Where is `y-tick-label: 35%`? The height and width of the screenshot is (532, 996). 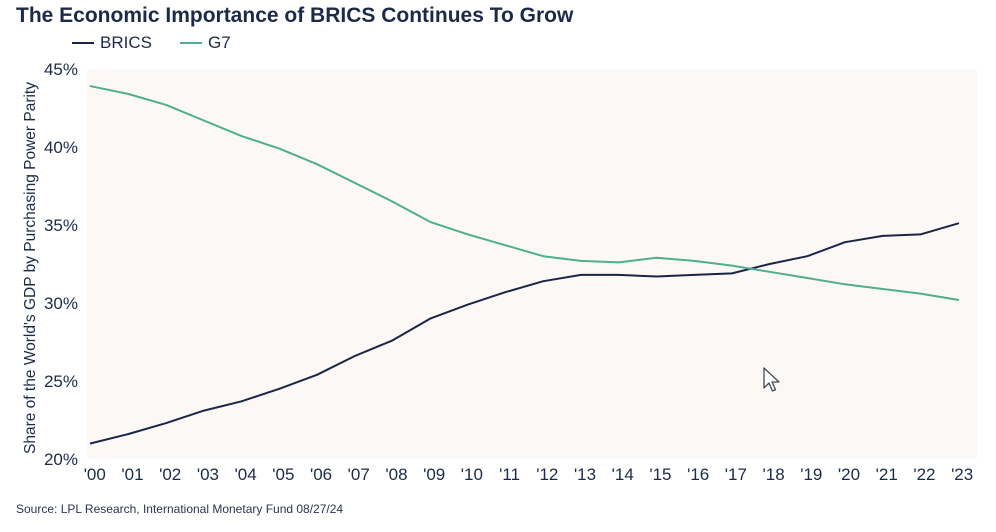
y-tick-label: 35% is located at coordinates (61, 225).